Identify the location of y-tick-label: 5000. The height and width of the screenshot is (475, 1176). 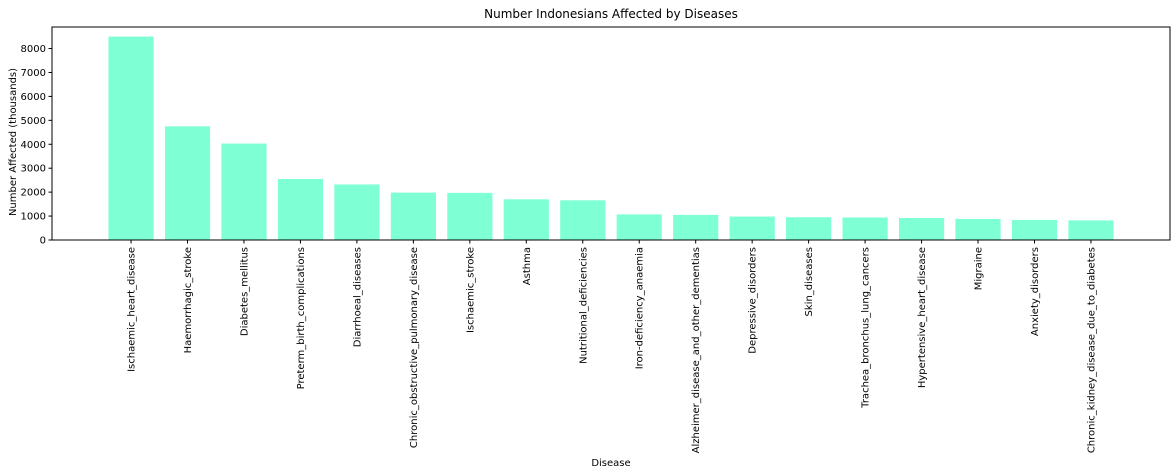
(33, 121).